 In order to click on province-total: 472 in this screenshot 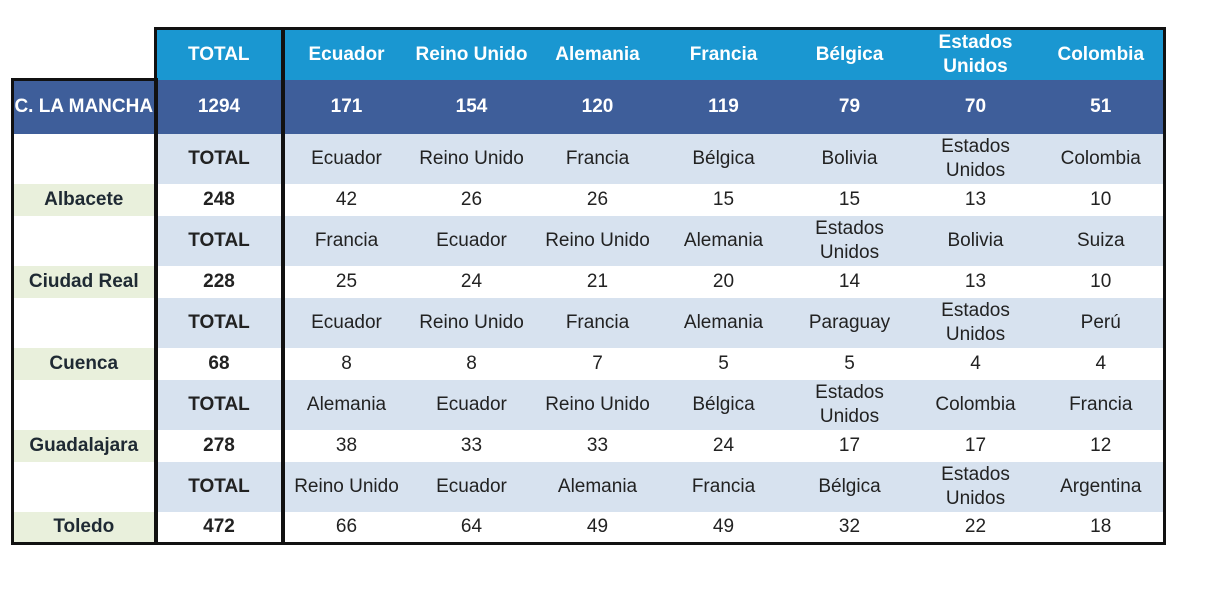, I will do `click(220, 528)`.